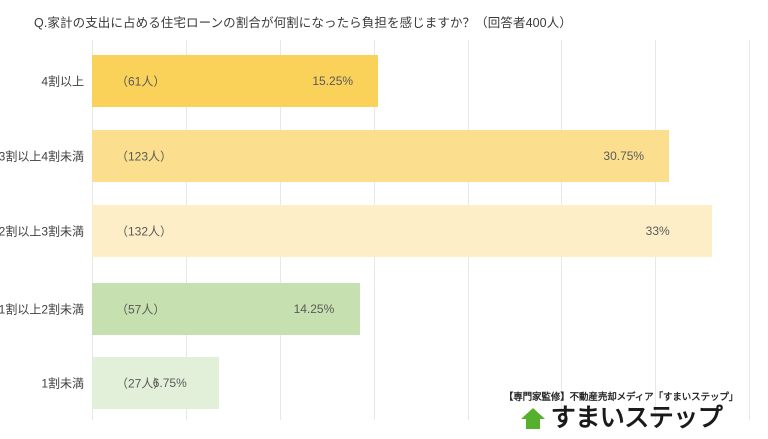  What do you see at coordinates (404, 81) in the screenshot?
I see `bar-row: 4割以上 （61人） 15.25%` at bounding box center [404, 81].